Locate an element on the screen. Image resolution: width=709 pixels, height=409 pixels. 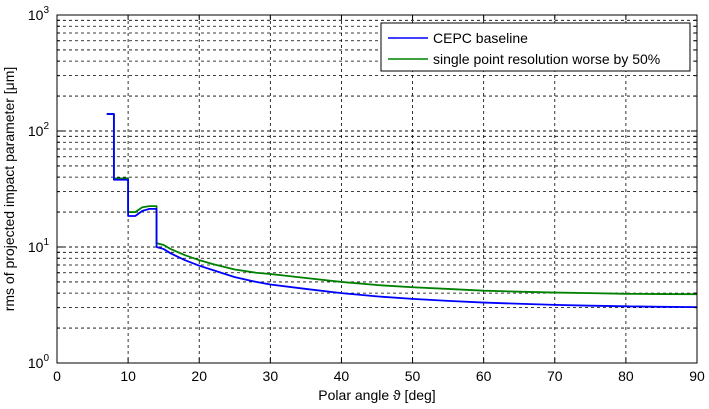
x-tick-label: 90 is located at coordinates (697, 376).